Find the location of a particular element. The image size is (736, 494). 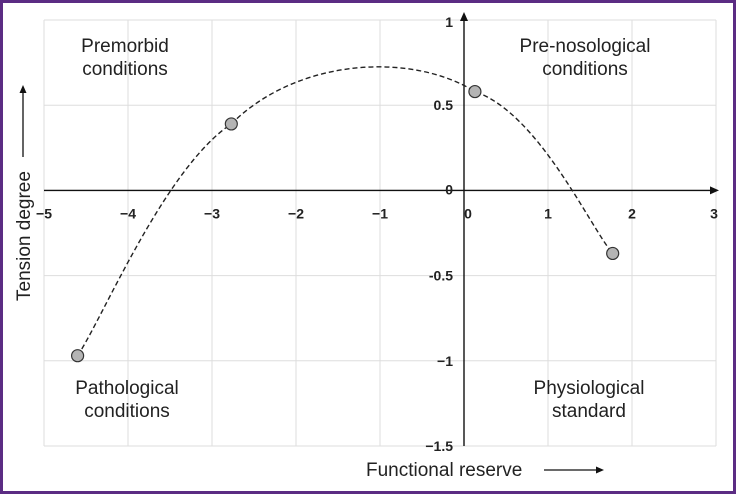

x-tick-label: 0 is located at coordinates (468, 213).